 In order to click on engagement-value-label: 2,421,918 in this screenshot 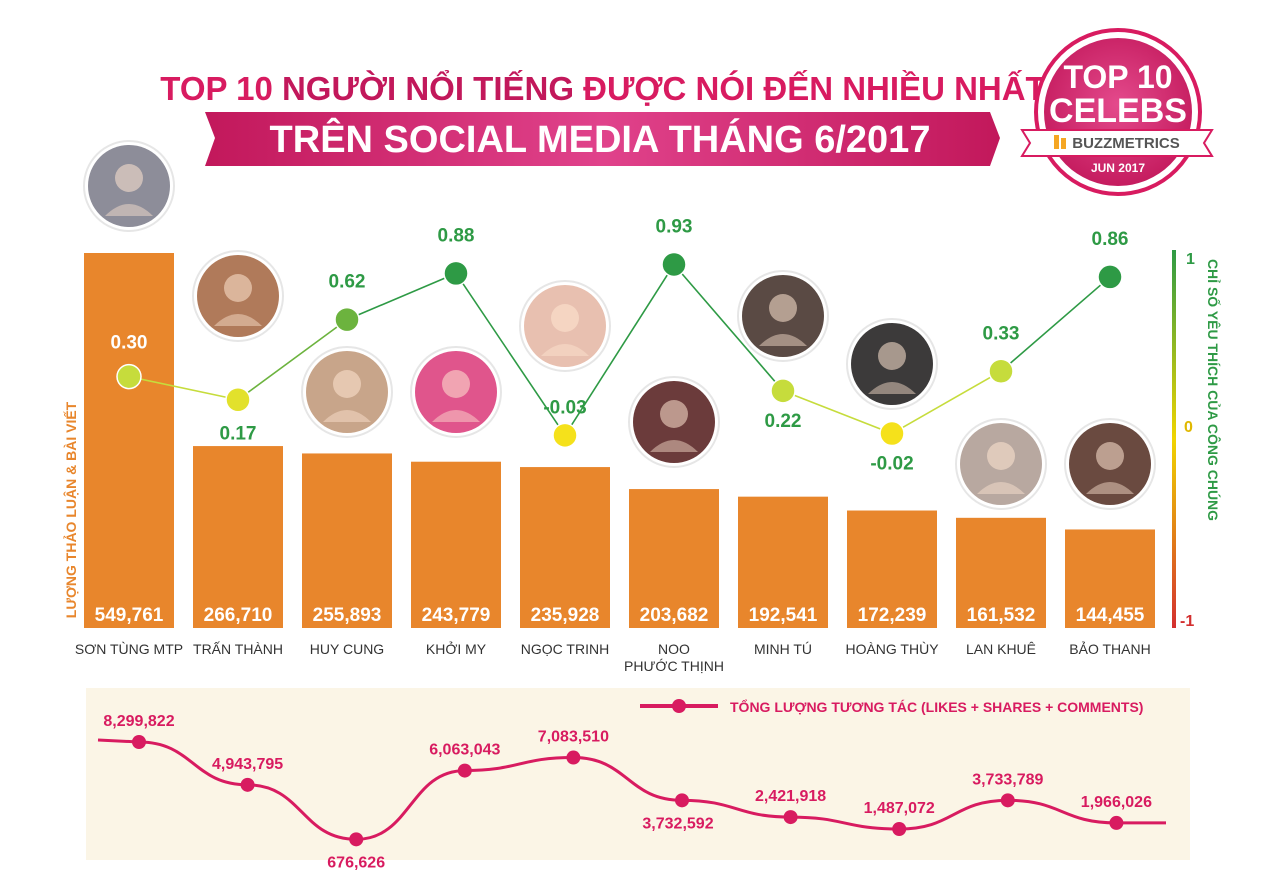, I will do `click(790, 796)`.